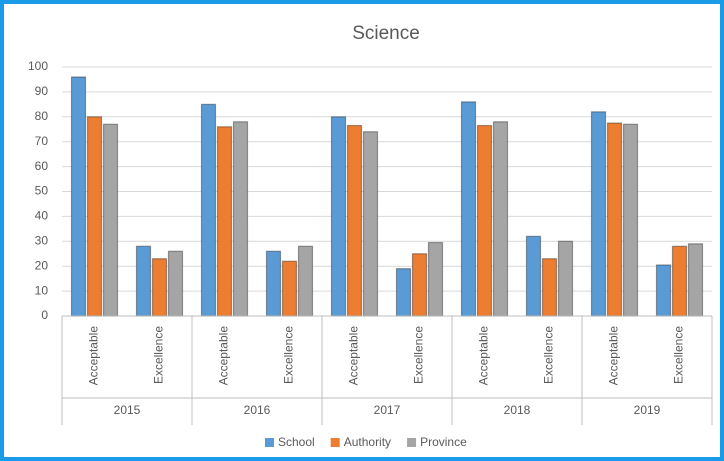 The image size is (724, 461). I want to click on y-tick-label: 80, so click(42, 116).